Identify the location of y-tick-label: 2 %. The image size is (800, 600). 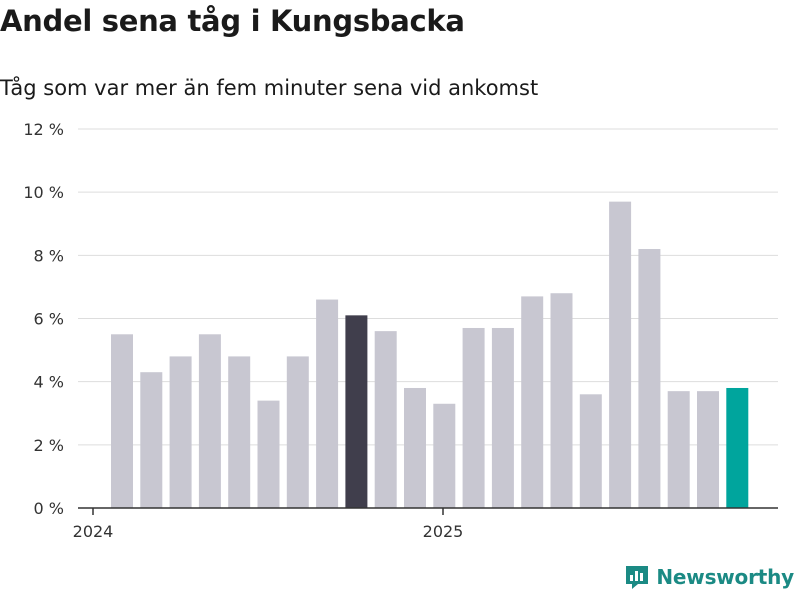
(49, 445).